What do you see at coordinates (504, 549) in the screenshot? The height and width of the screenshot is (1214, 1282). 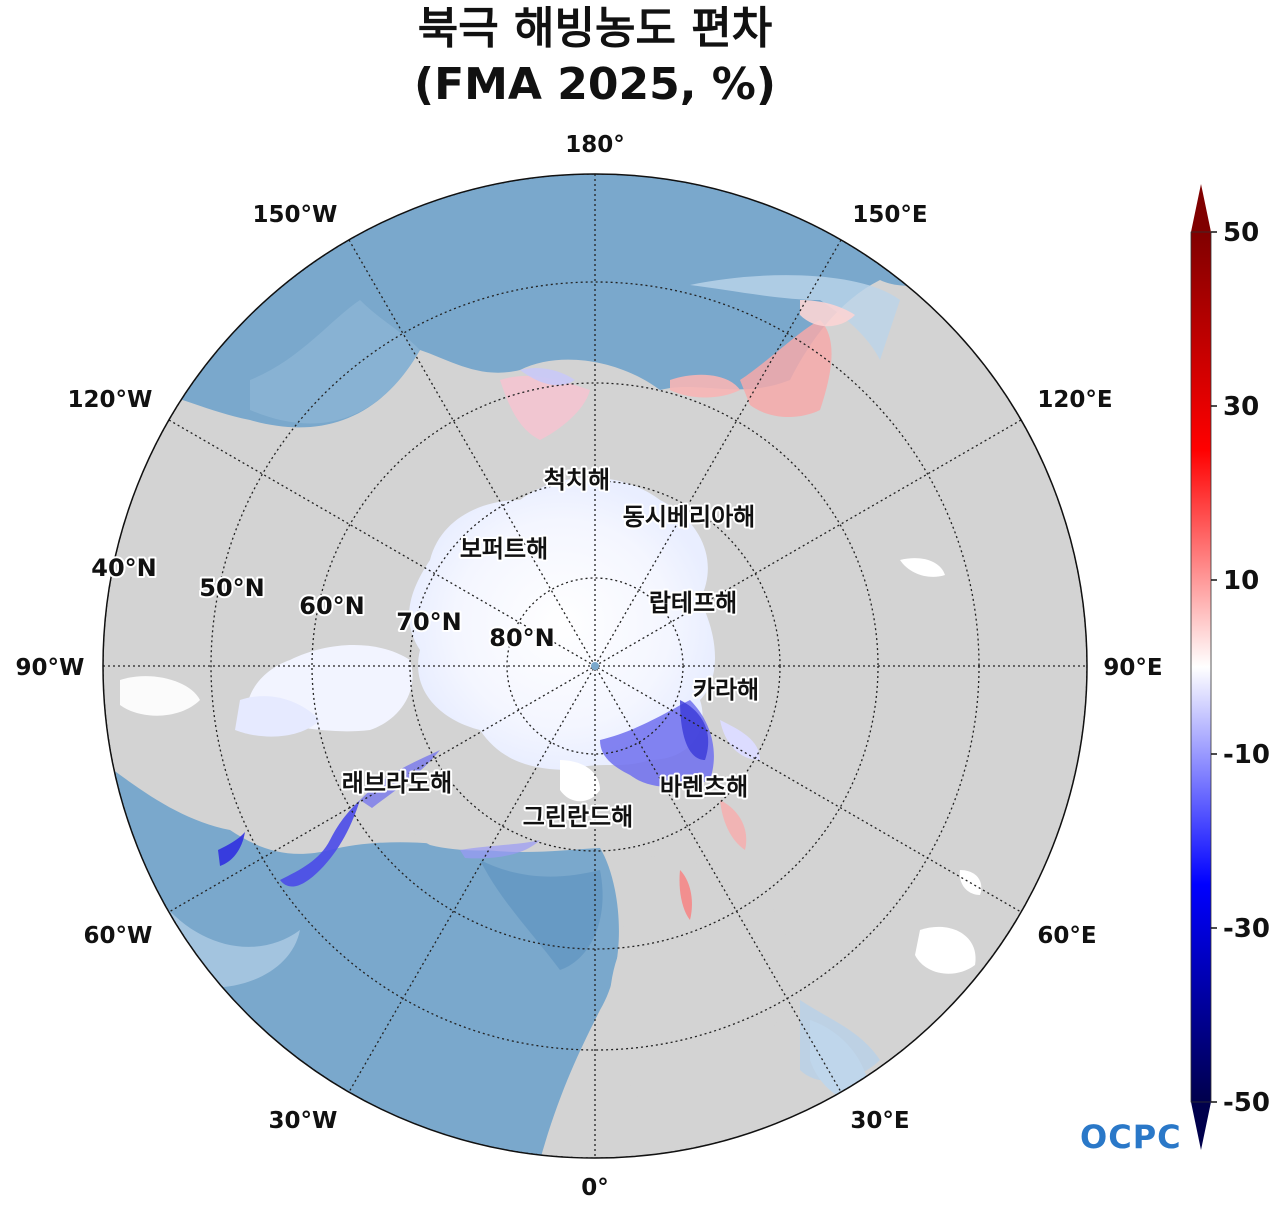 I see `sea-label-beaufort: 보퍼트해` at bounding box center [504, 549].